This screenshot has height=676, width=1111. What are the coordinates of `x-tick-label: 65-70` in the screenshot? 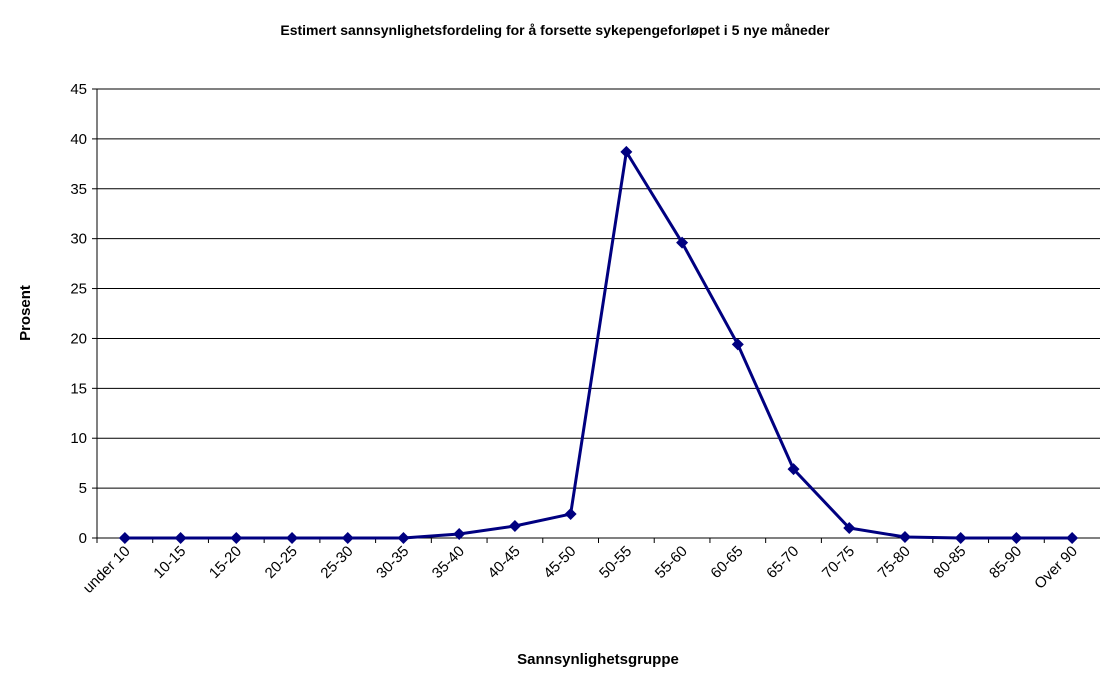 It's located at (782, 562).